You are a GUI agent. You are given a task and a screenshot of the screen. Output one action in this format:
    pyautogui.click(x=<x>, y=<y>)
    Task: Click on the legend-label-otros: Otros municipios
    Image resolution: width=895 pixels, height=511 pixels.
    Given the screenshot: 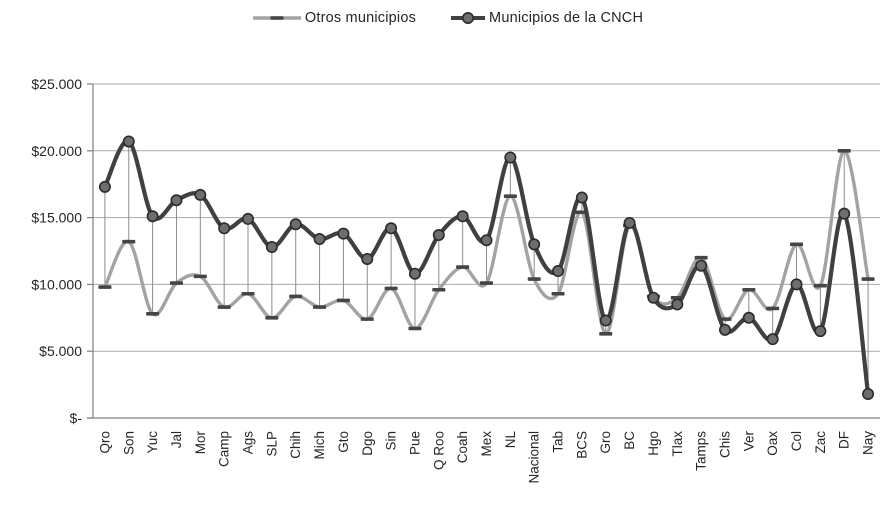 What is the action you would take?
    pyautogui.click(x=360, y=18)
    